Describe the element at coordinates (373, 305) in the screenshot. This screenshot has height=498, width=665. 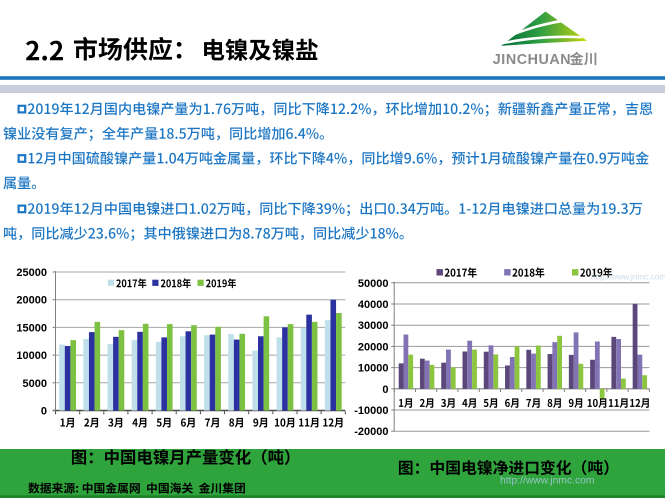
I see `svg-text: 40000` at that location.